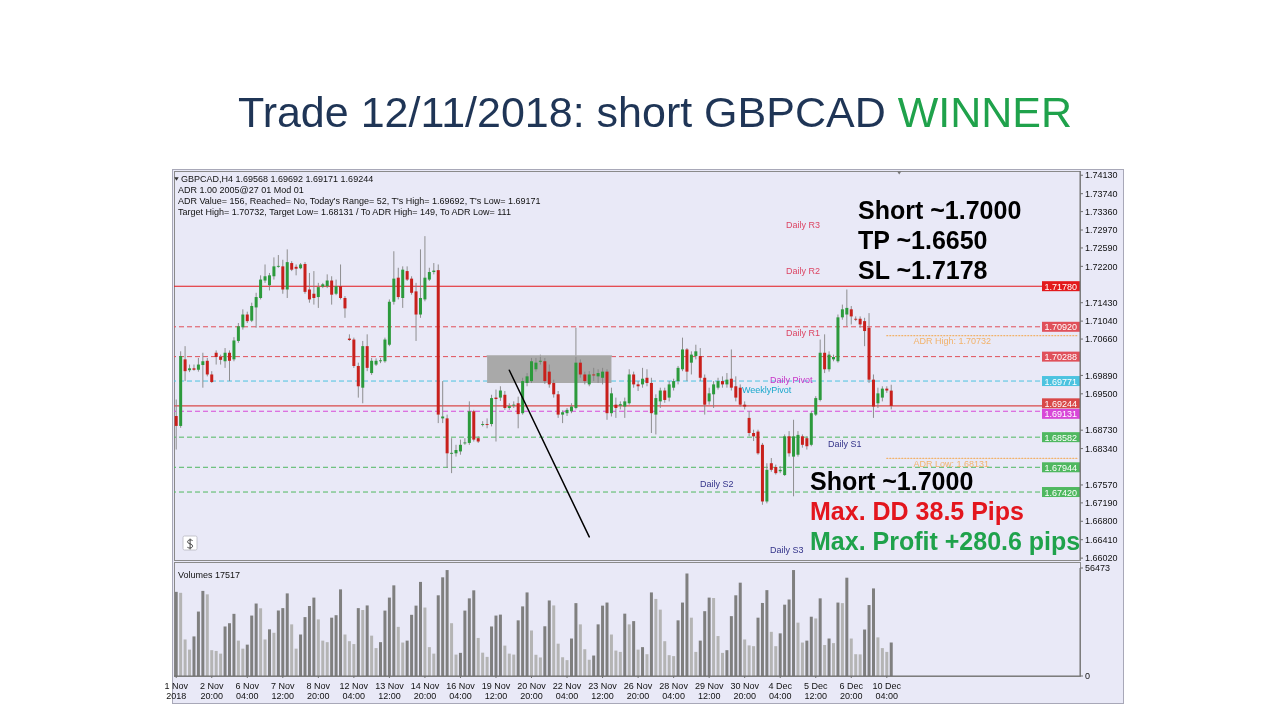 This screenshot has width=1280, height=720. Describe the element at coordinates (283, 691) in the screenshot. I see `x-tick-label: 7 Nov 12:00` at that location.